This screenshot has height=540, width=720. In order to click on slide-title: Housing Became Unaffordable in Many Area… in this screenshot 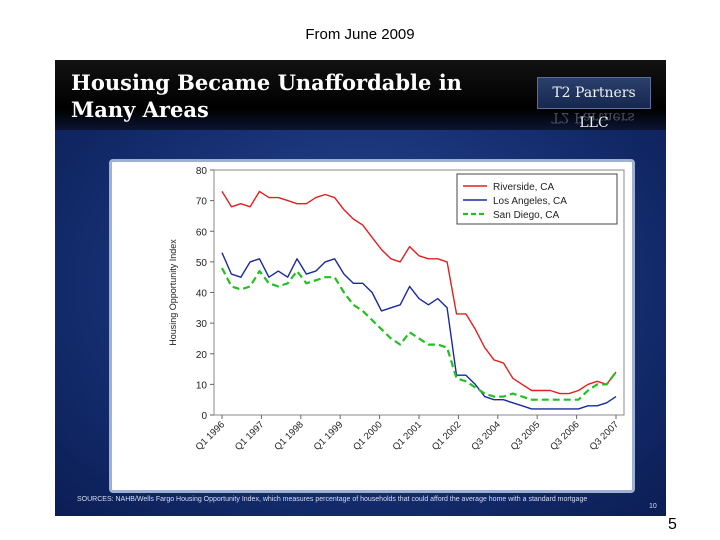, I will do `click(266, 96)`.